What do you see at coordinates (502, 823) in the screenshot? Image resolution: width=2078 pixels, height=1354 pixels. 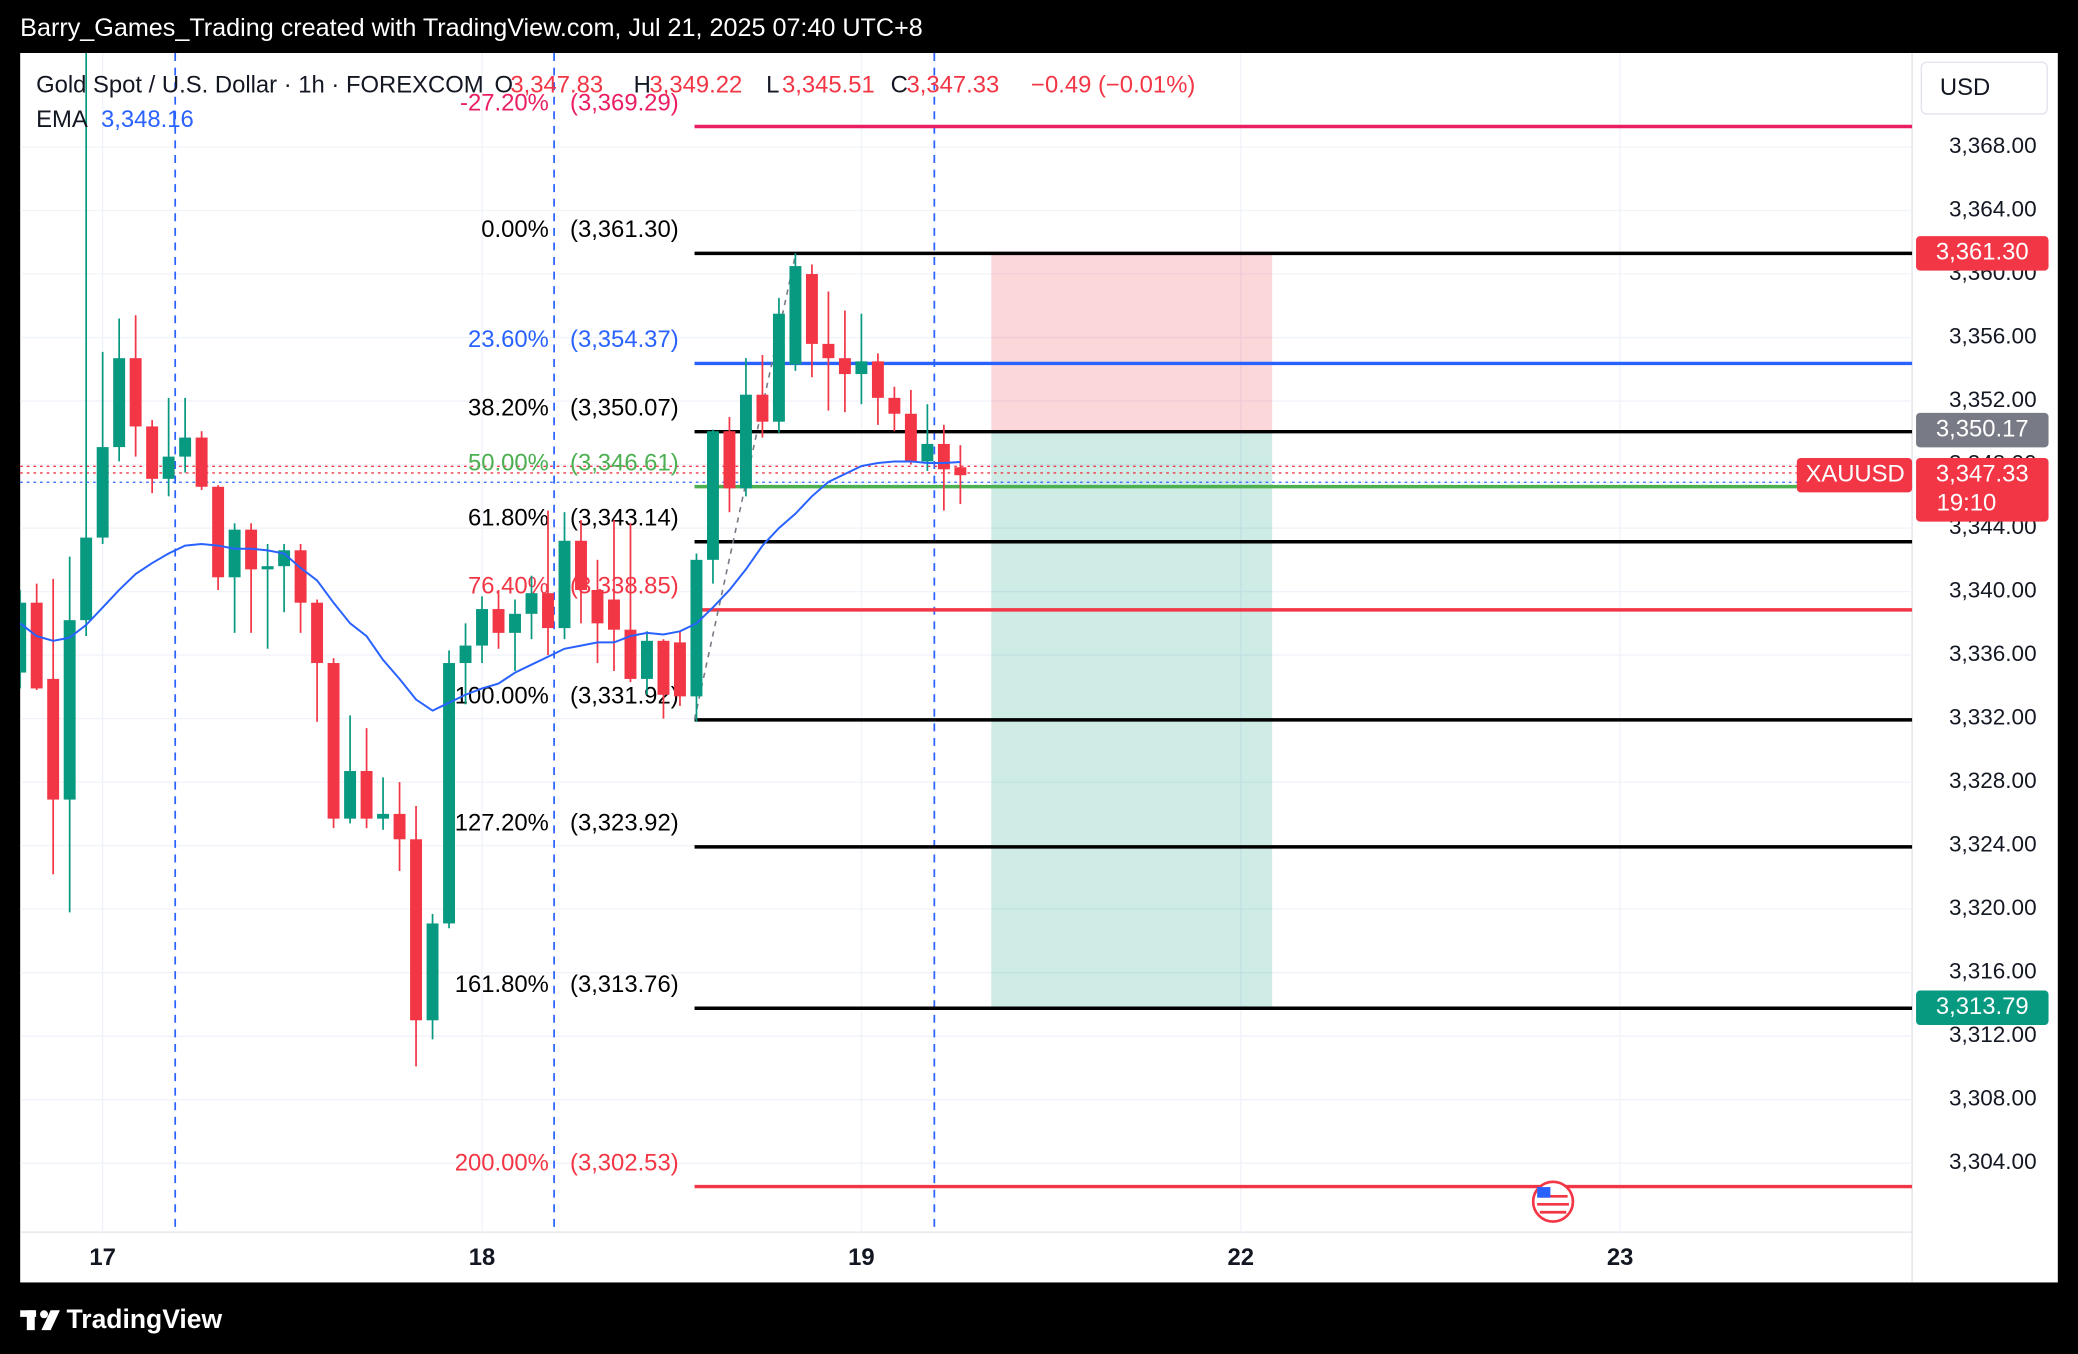 I see `fib-ratio: 127.20%` at bounding box center [502, 823].